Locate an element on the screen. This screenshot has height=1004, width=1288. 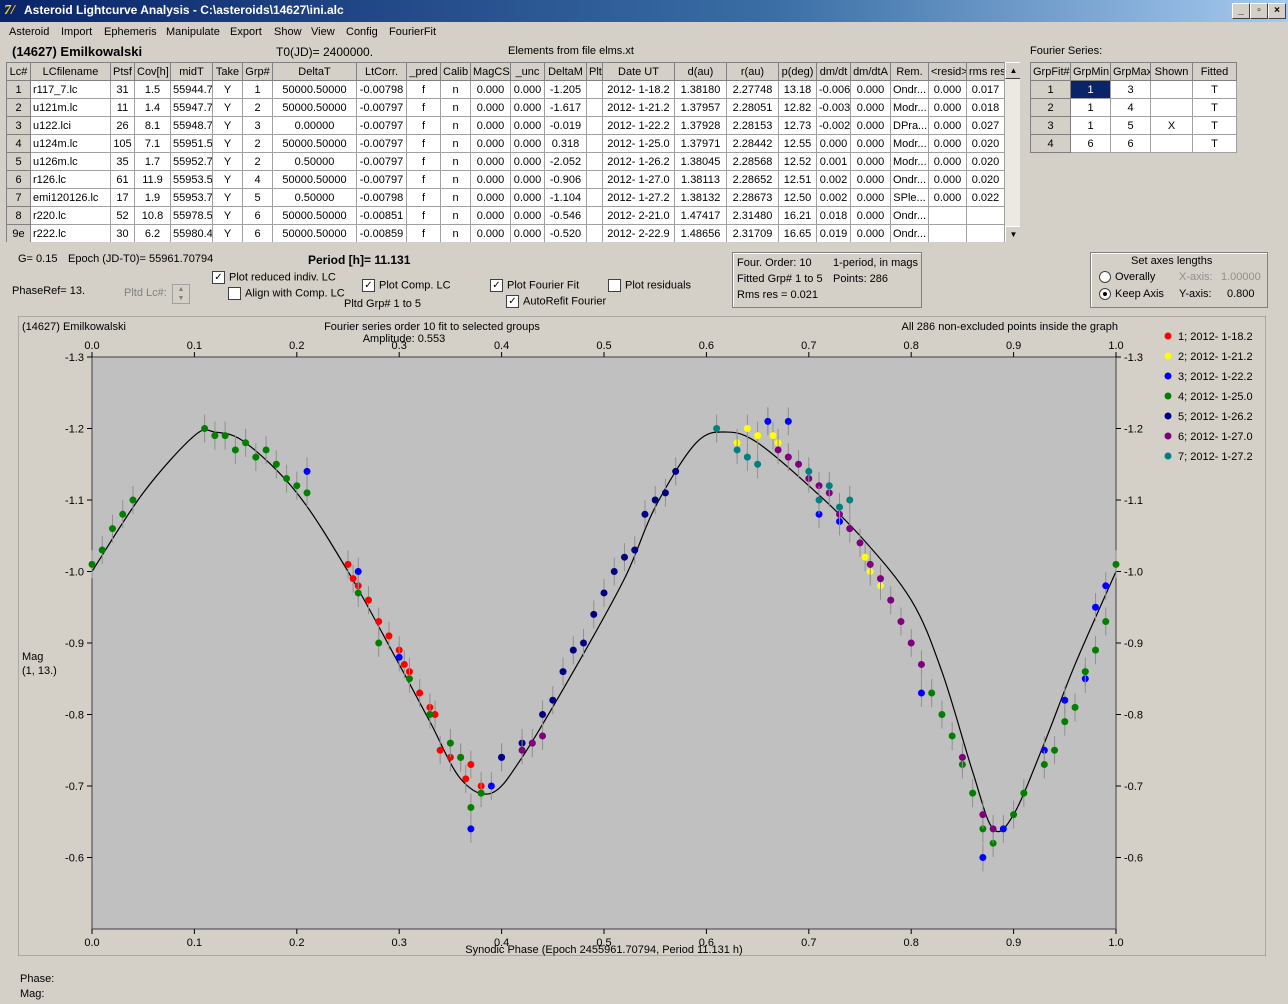
table-cell: 6 is located at coordinates (1090, 143).